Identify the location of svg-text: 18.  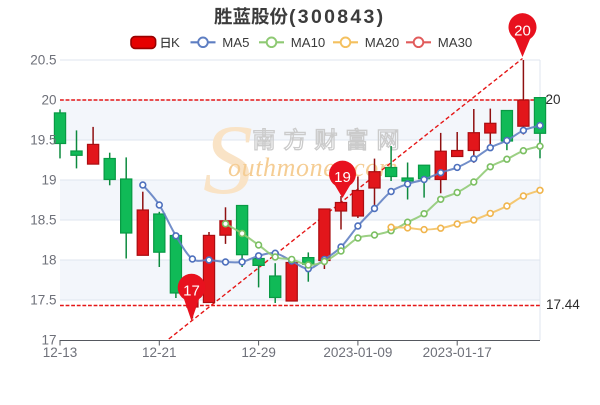
(48, 260).